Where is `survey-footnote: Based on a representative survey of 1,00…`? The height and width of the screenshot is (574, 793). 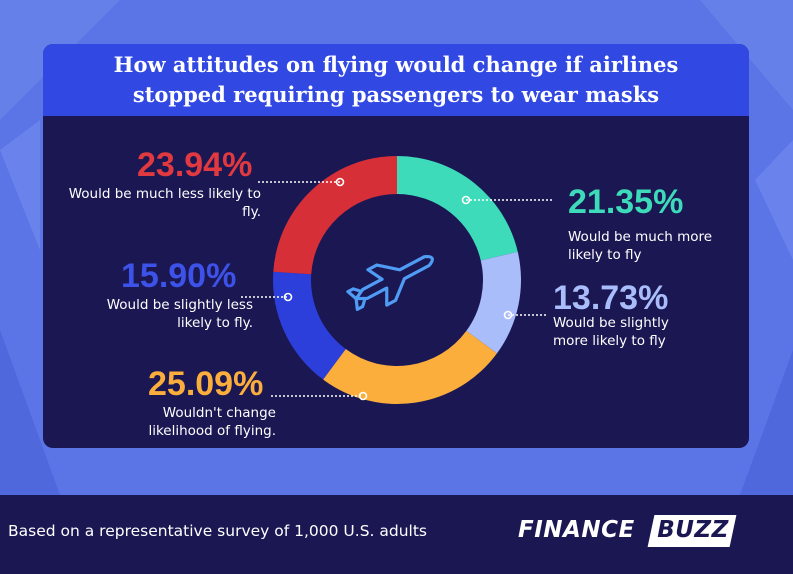
survey-footnote: Based on a representative survey of 1,00… is located at coordinates (218, 531).